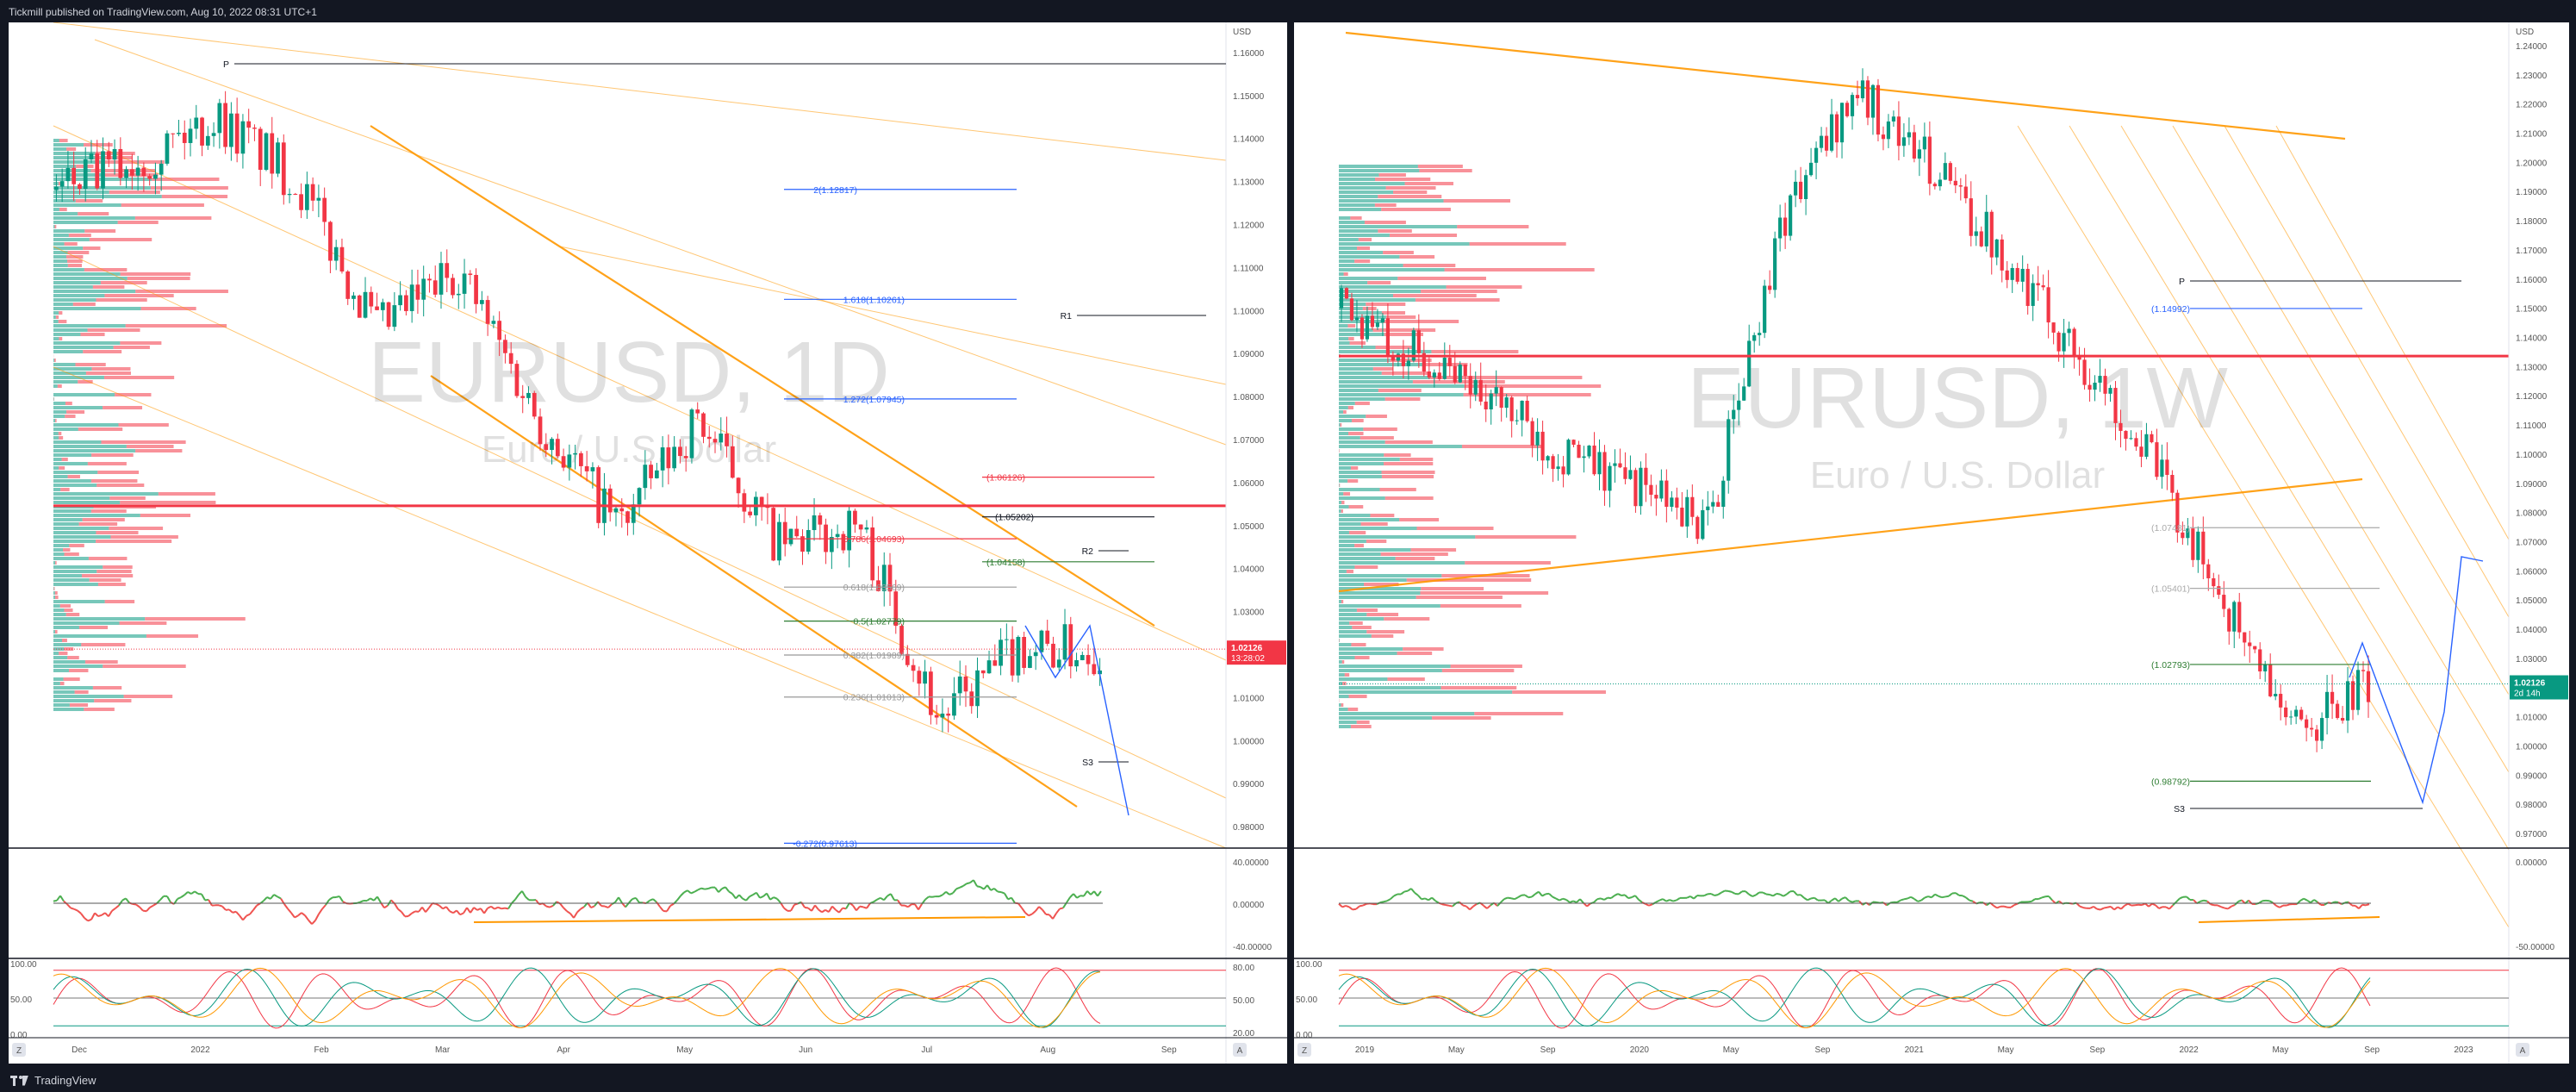 The image size is (2576, 1092). What do you see at coordinates (1247, 649) in the screenshot?
I see `last-price-value: 1.02126` at bounding box center [1247, 649].